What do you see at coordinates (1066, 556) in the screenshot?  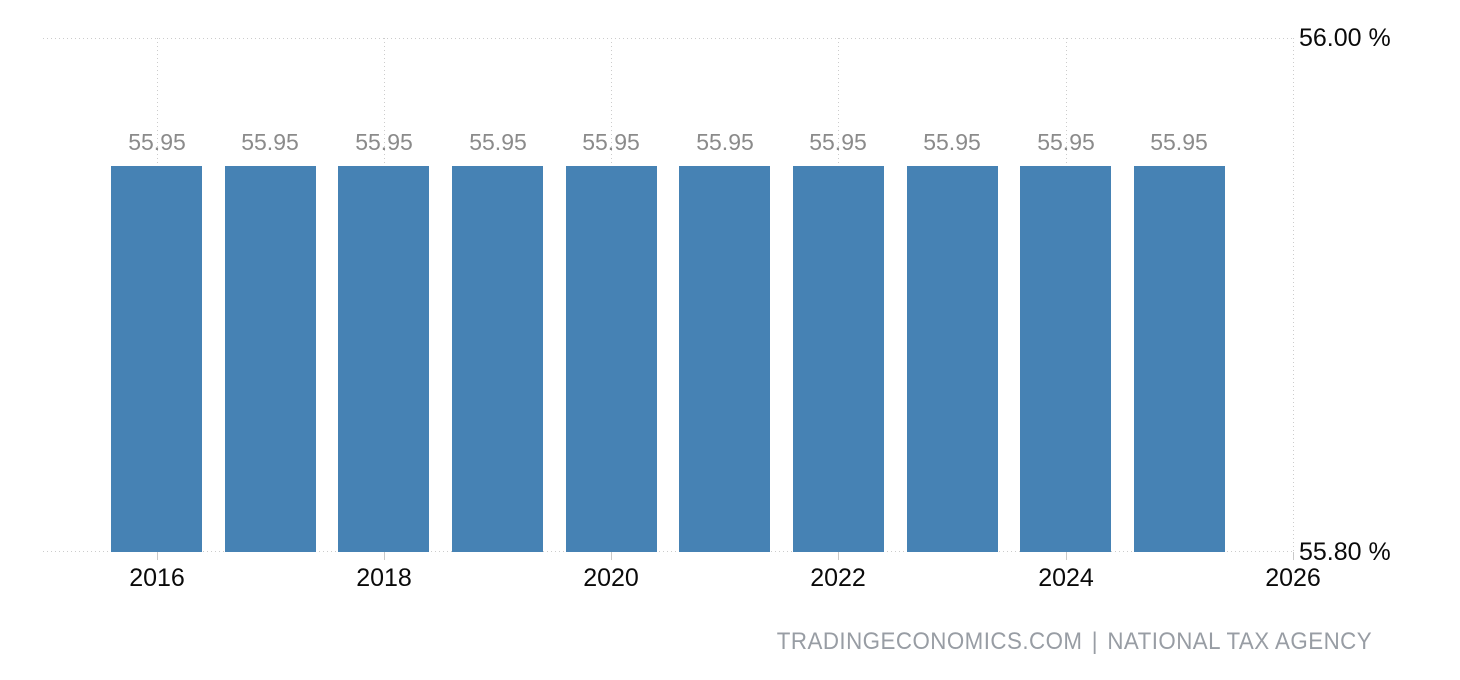 I see `x-tick-2024` at bounding box center [1066, 556].